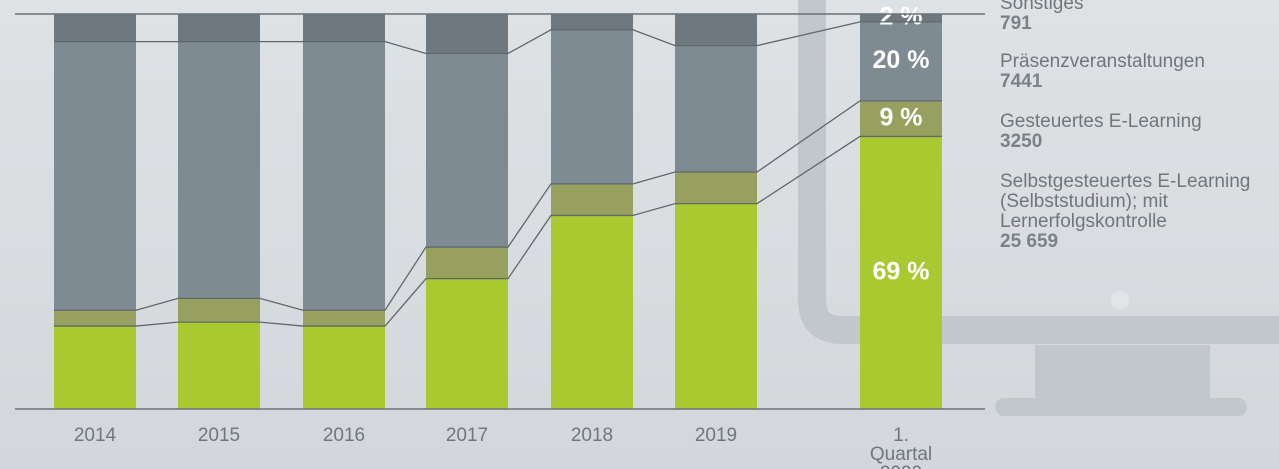 Image resolution: width=1279 pixels, height=469 pixels. What do you see at coordinates (716, 435) in the screenshot?
I see `x-tick-label: 2019` at bounding box center [716, 435].